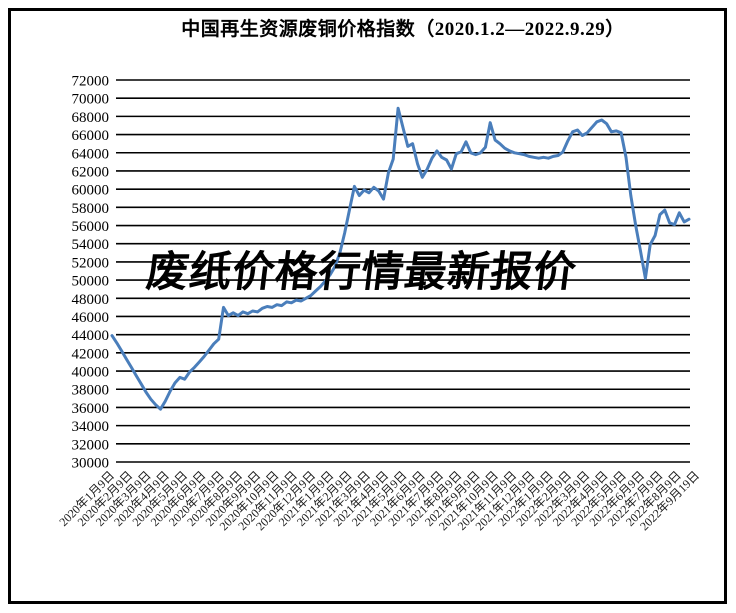 Image resolution: width=736 pixels, height=613 pixels. What do you see at coordinates (91, 354) in the screenshot?
I see `y-axis-tick-label: 42000` at bounding box center [91, 354].